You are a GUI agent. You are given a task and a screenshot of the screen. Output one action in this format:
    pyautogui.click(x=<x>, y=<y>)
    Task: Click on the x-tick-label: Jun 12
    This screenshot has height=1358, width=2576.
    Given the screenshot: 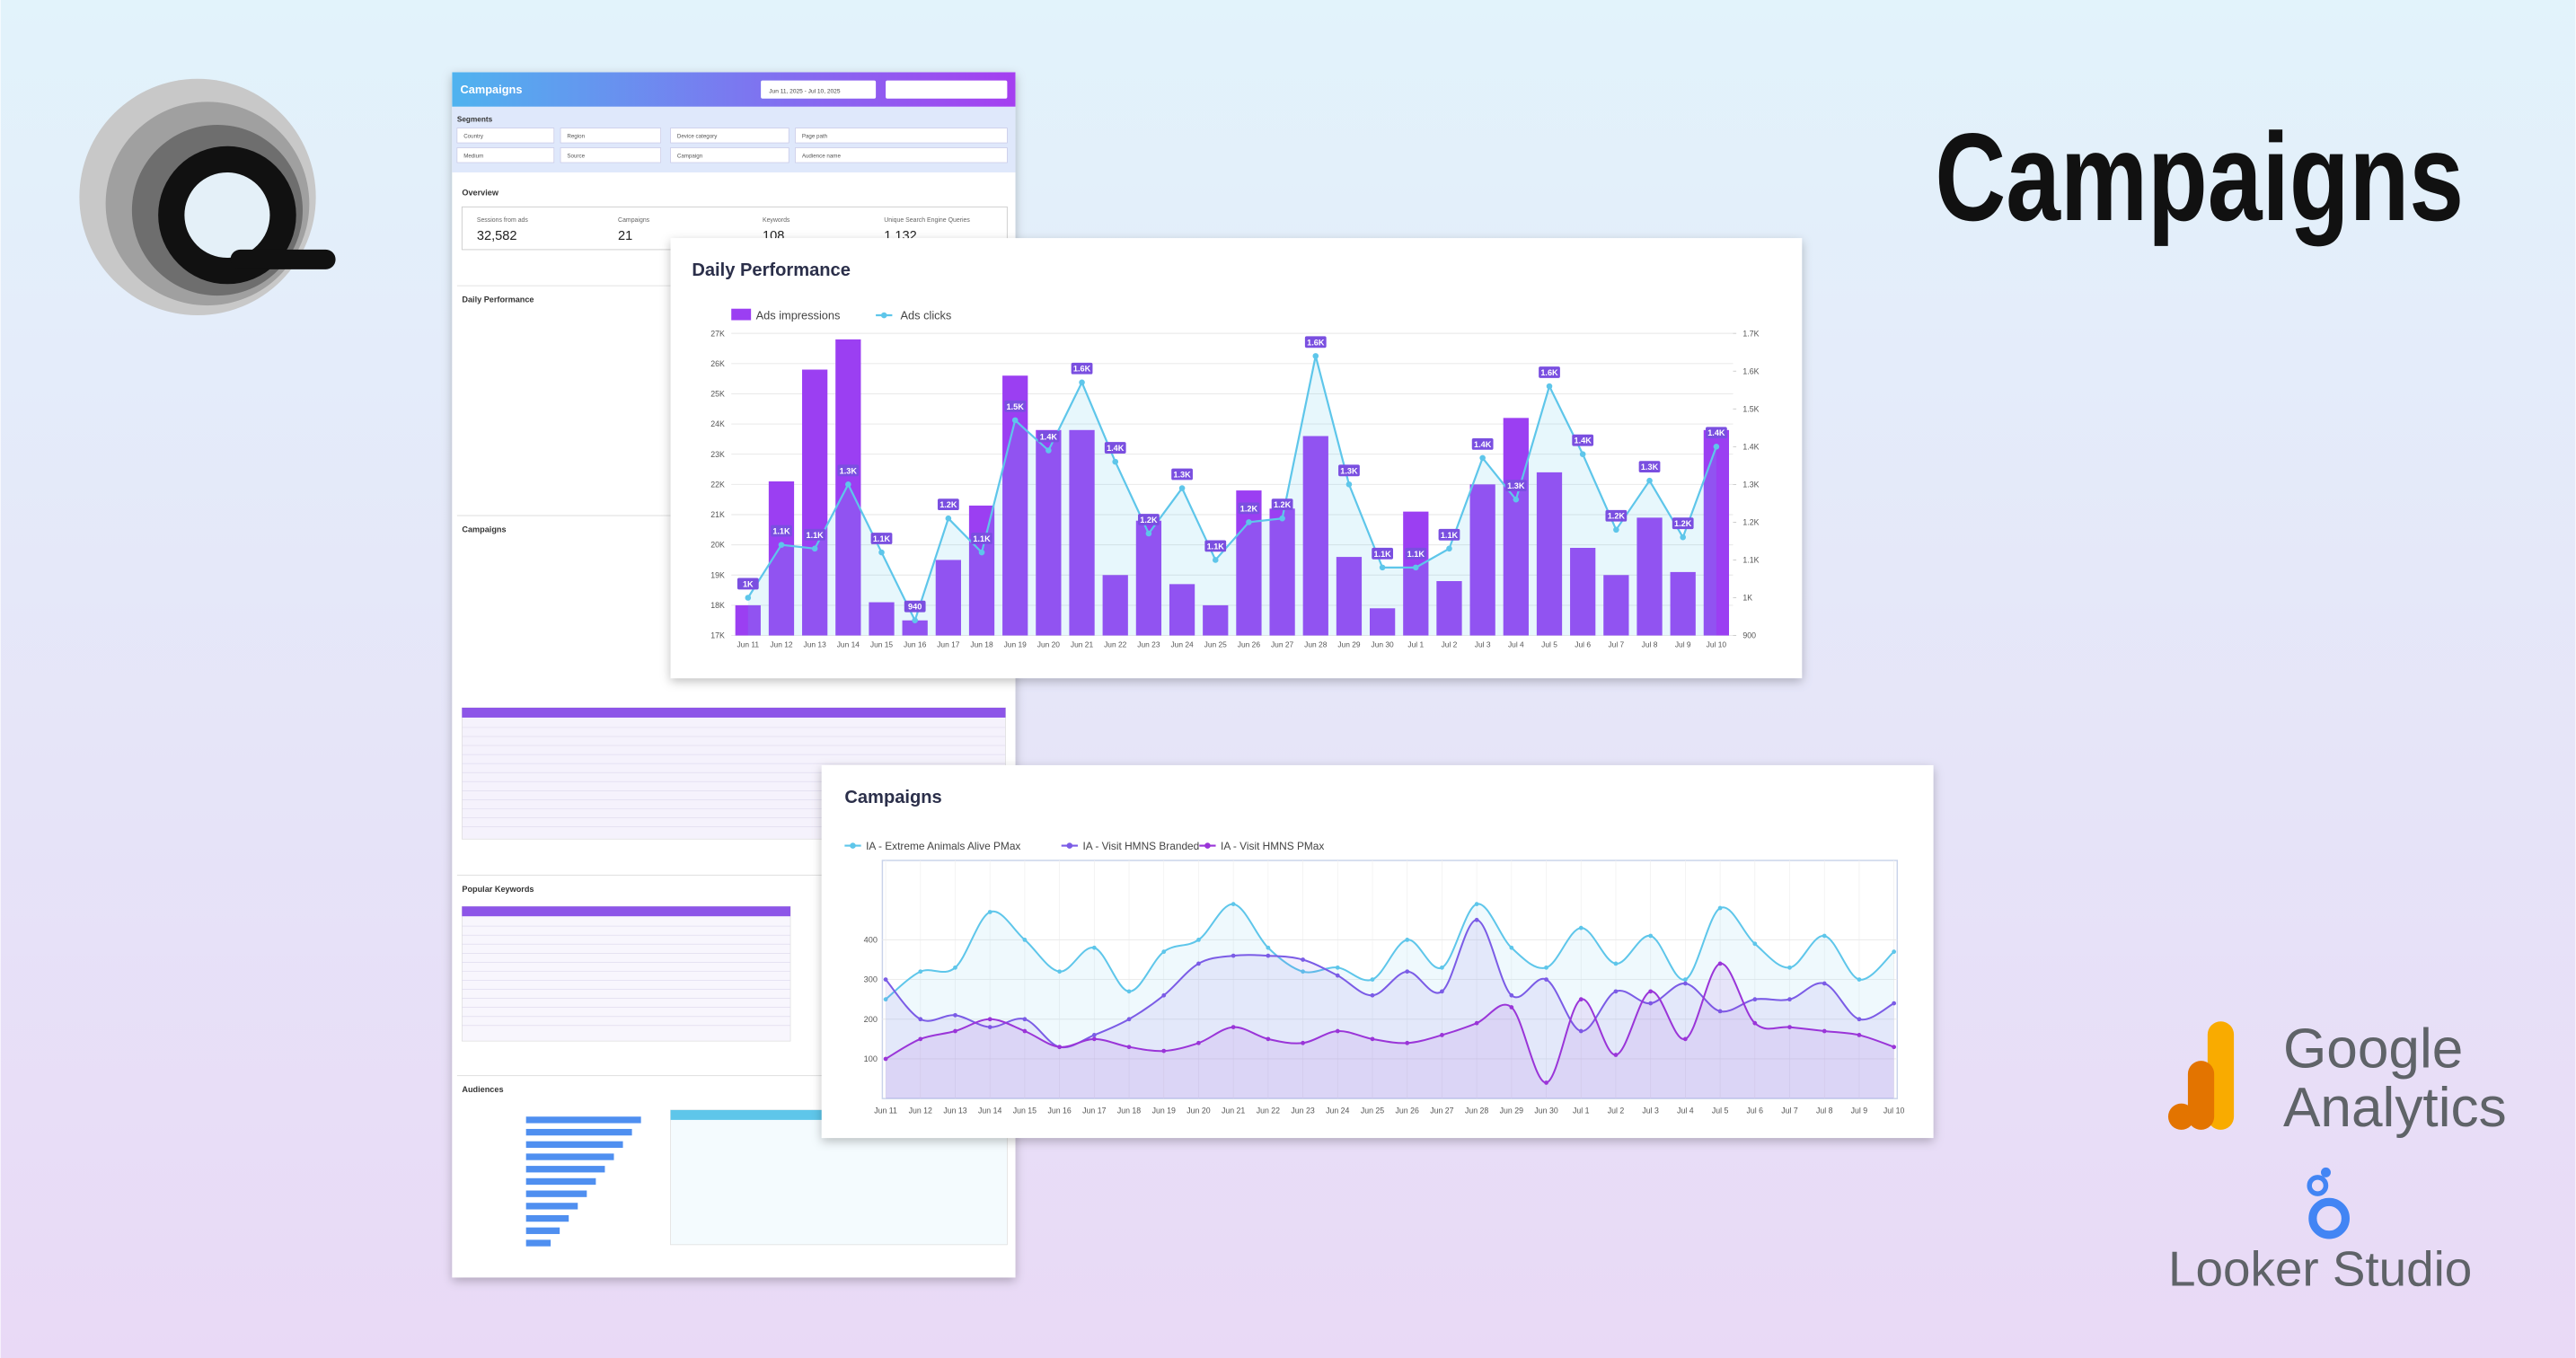 What is the action you would take?
    pyautogui.click(x=920, y=1111)
    